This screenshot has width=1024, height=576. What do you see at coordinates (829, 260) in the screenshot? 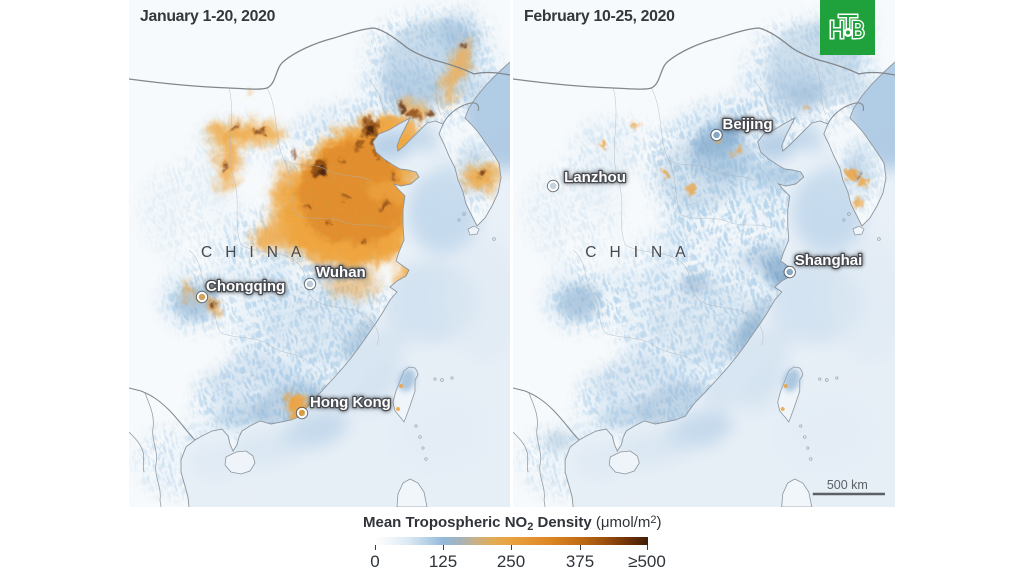
I see `svg-text: Shanghai` at bounding box center [829, 260].